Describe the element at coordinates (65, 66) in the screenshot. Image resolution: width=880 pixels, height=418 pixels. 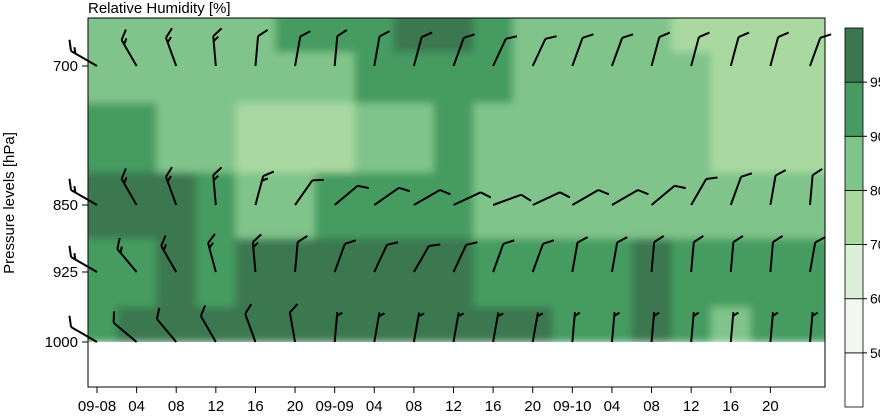
I see `y-tick-label: 700` at that location.